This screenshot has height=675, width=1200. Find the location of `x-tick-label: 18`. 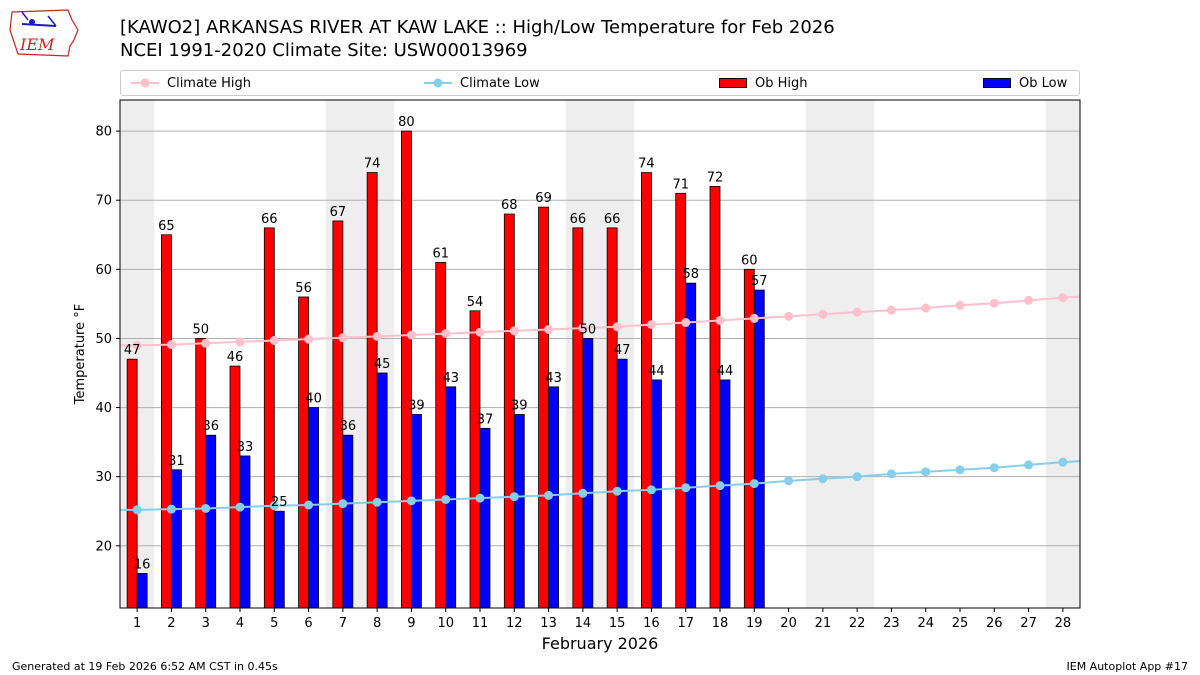

x-tick-label: 18 is located at coordinates (720, 623).